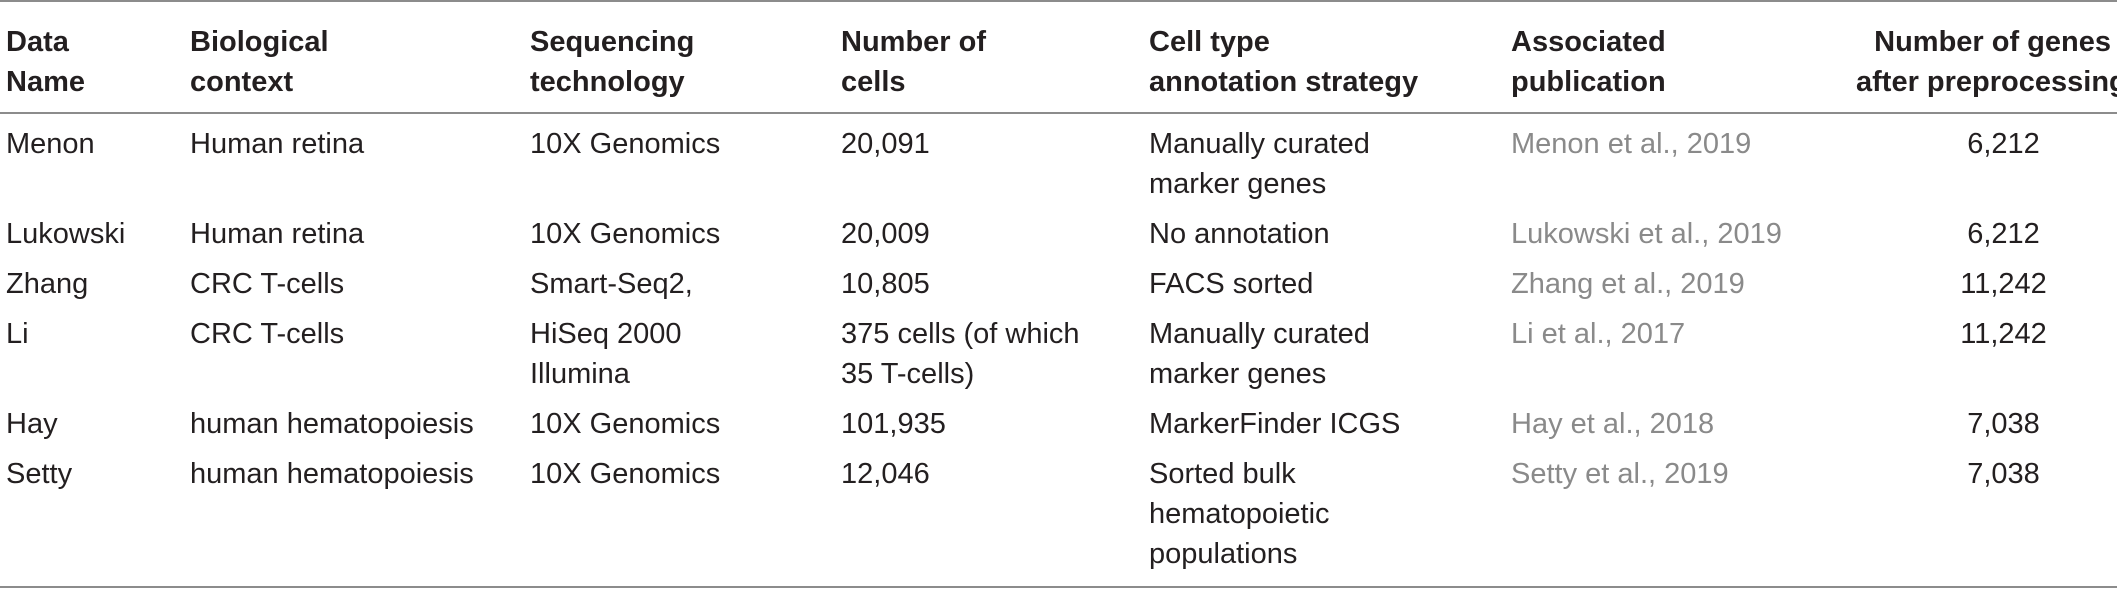  Describe the element at coordinates (32, 424) in the screenshot. I see `cell-data-name: Hay` at that location.